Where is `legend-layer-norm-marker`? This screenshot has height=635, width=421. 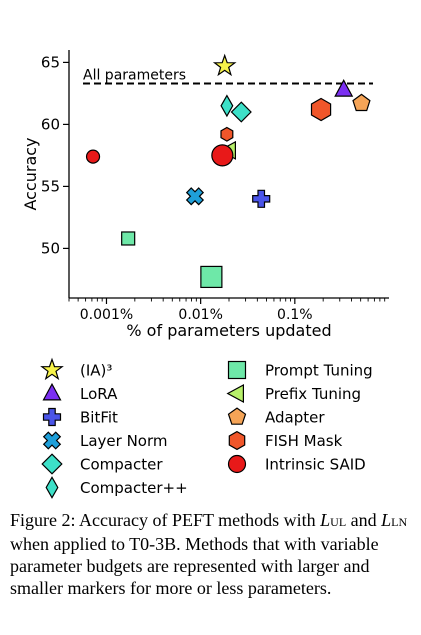
legend-layer-norm-marker is located at coordinates (52, 440).